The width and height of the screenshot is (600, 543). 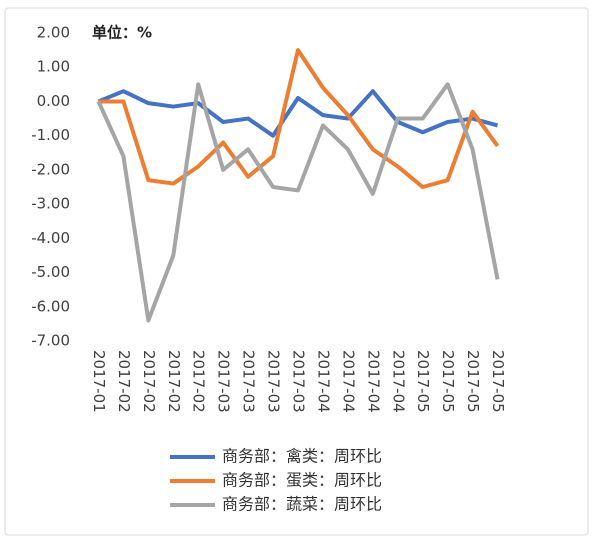 I want to click on y-tick-label: -1.00, so click(x=50, y=135).